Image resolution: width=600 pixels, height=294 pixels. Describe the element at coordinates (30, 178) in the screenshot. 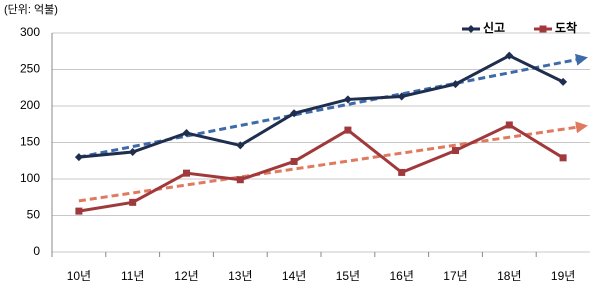

I see `y-tick-label: 100` at that location.